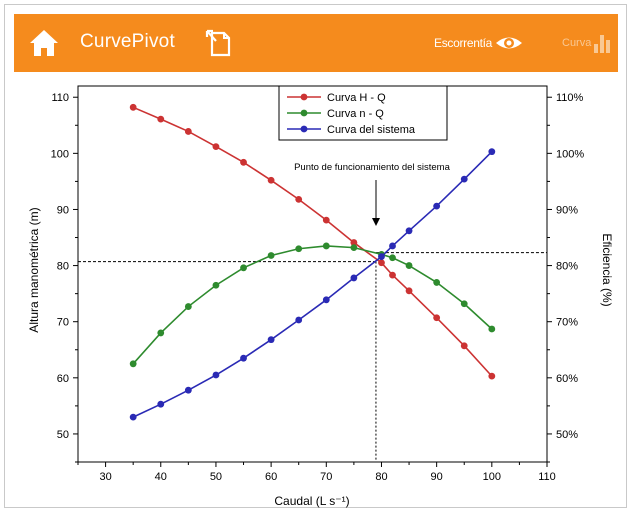 Image resolution: width=631 pixels, height=517 pixels. I want to click on chart-legend: Curva H - Q Curva n - Q Curva del sistema, so click(363, 113).